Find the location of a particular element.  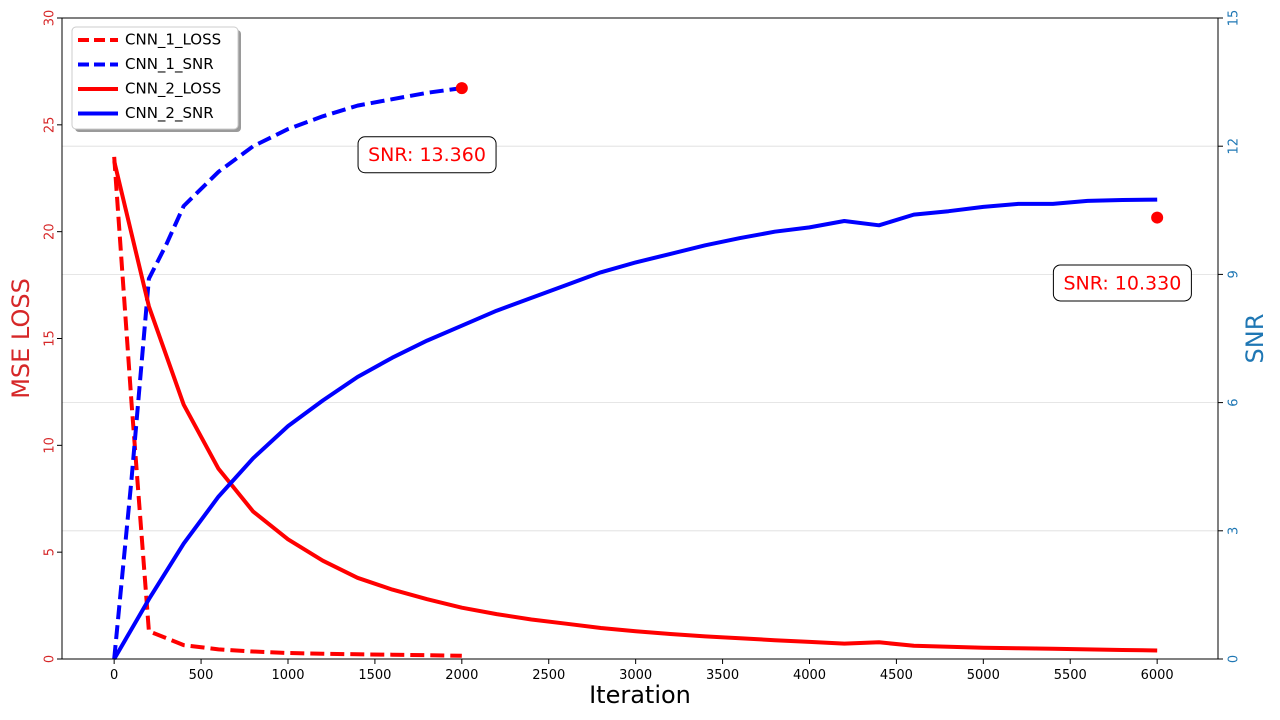

legend-label: CNN_2_SNR is located at coordinates (169, 113).